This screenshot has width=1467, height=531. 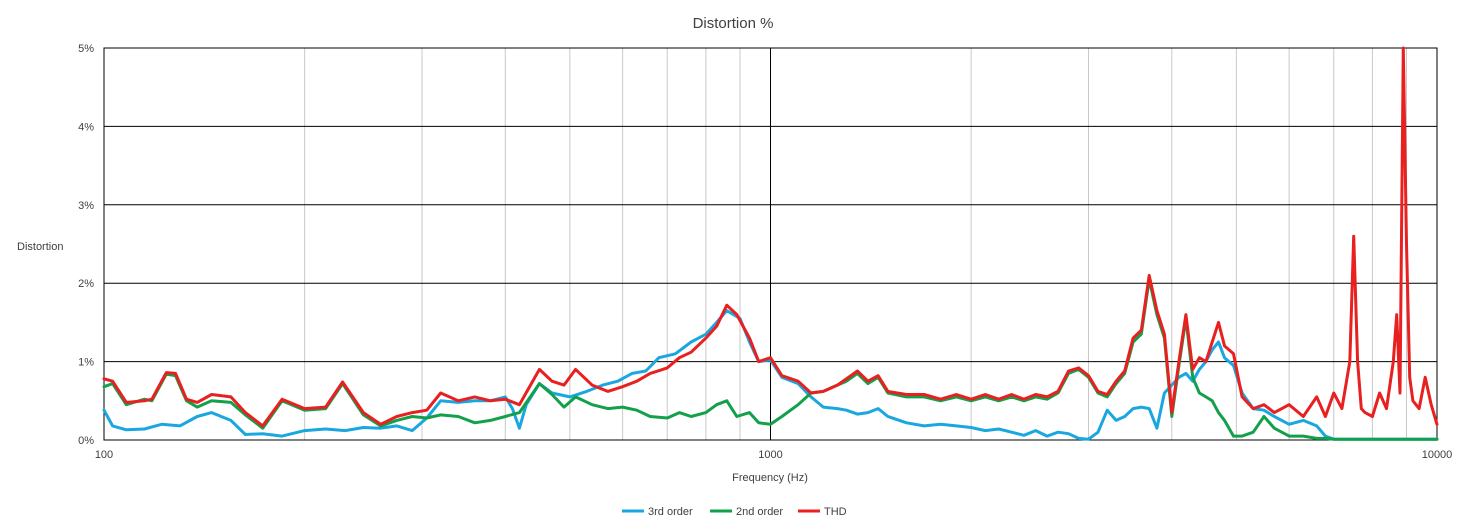 I want to click on y-tick-label: 2%, so click(x=86, y=284).